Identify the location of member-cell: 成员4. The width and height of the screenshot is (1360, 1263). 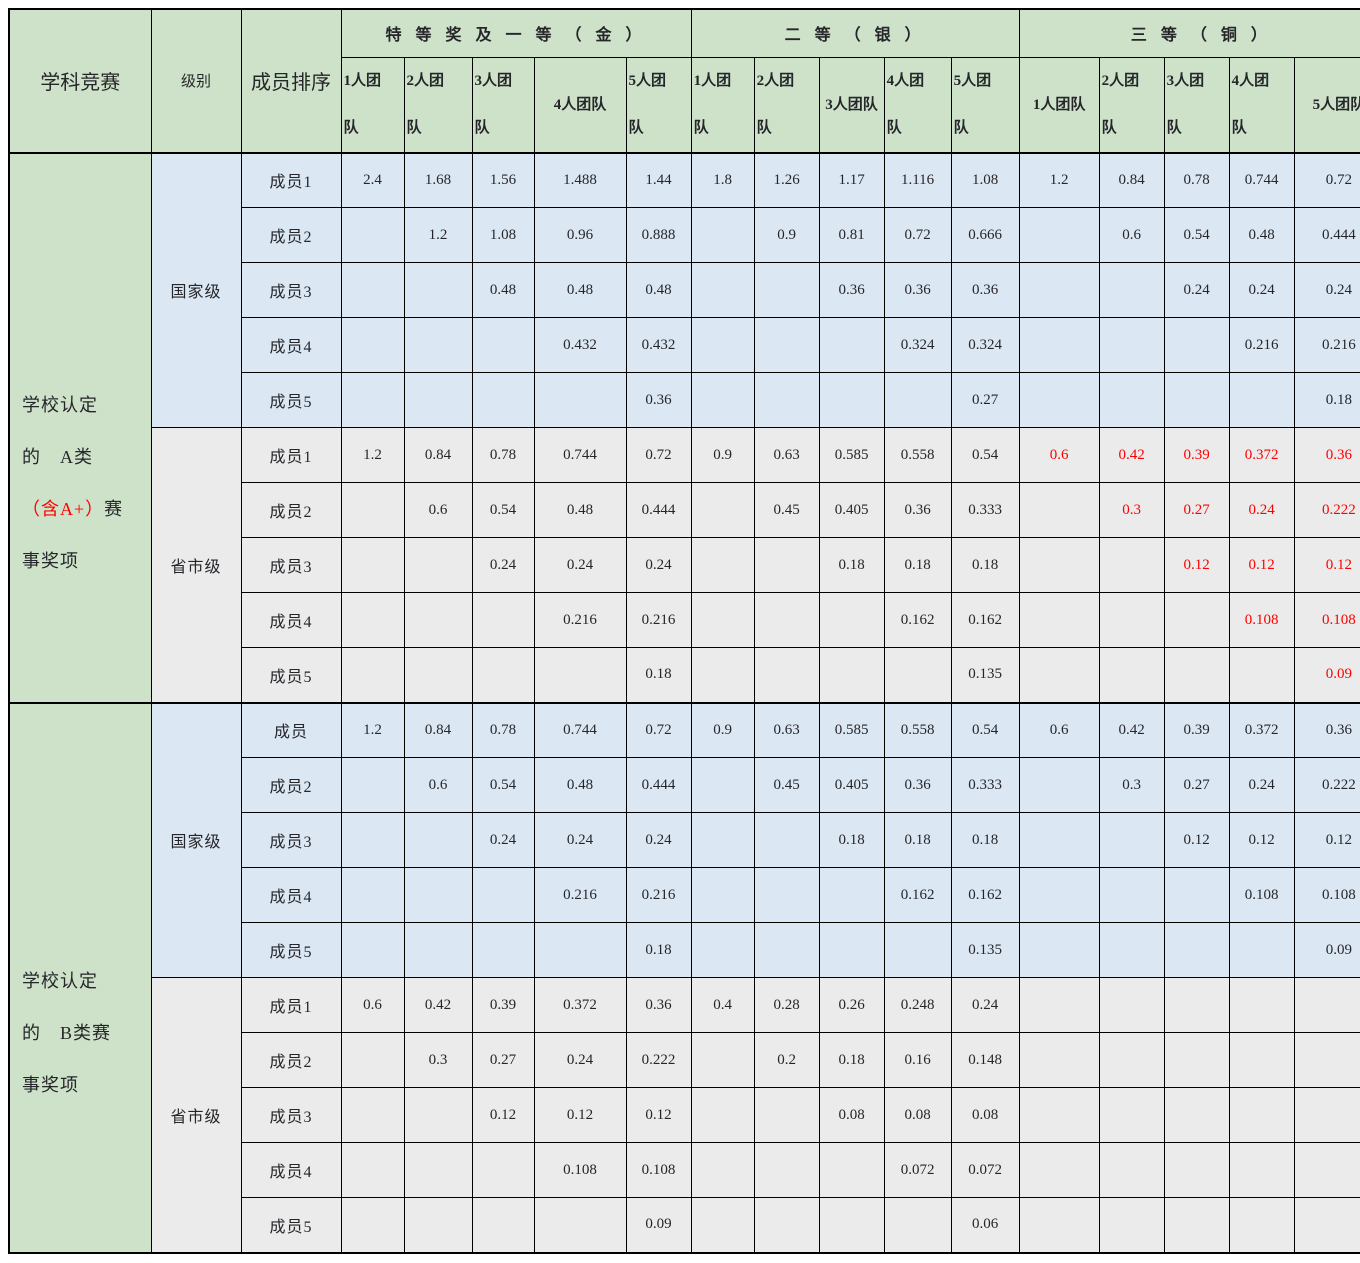
(291, 345).